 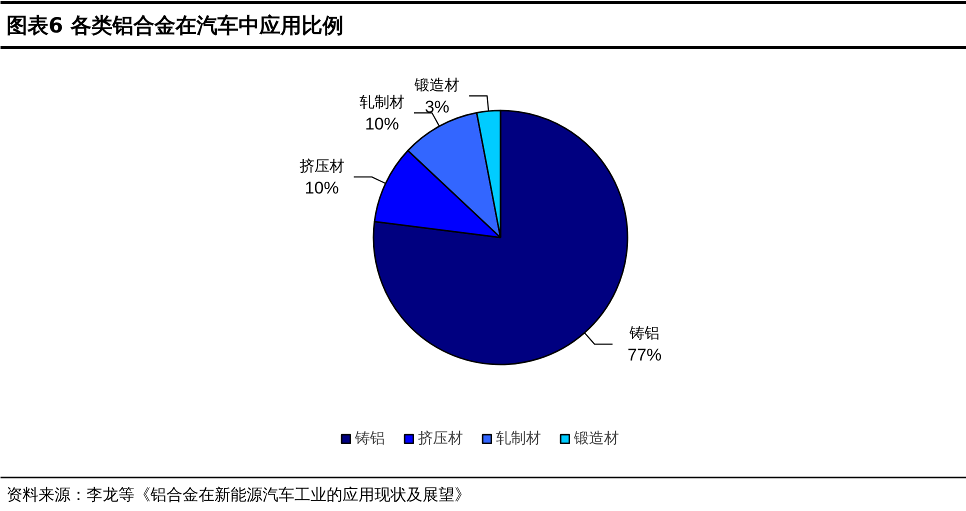 I want to click on legend-label: 挤压材, so click(x=440, y=438).